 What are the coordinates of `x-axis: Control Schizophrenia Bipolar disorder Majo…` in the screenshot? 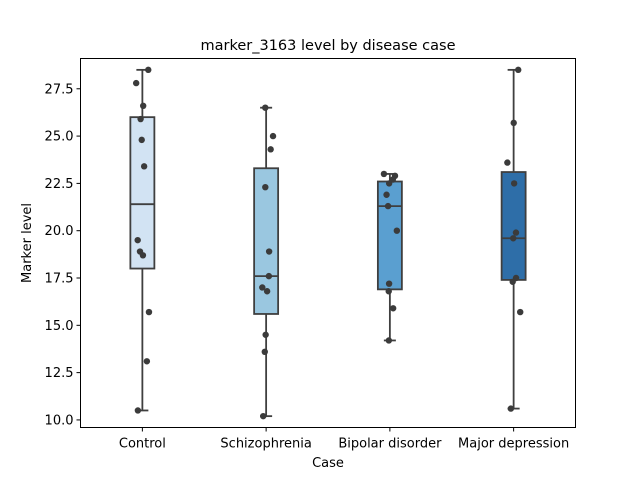 It's located at (344, 439).